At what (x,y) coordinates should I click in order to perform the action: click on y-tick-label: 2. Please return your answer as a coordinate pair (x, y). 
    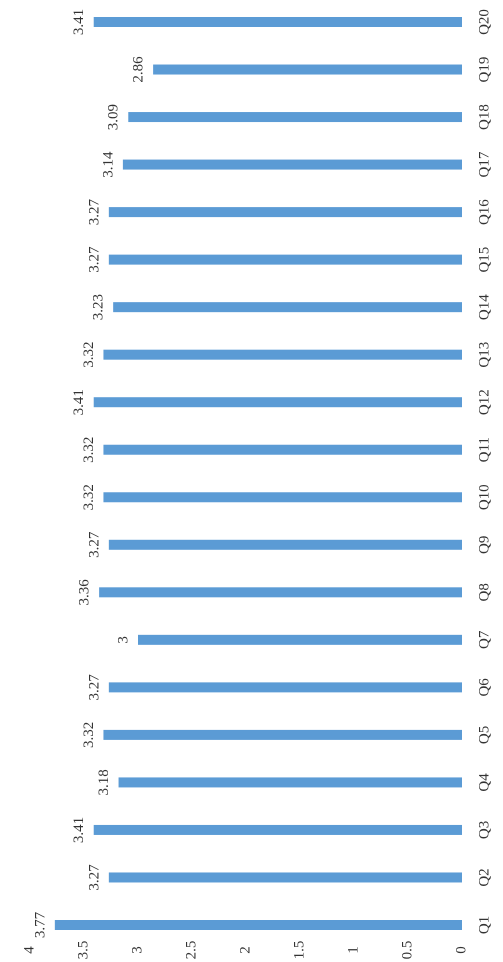
    Looking at the image, I should click on (245, 950).